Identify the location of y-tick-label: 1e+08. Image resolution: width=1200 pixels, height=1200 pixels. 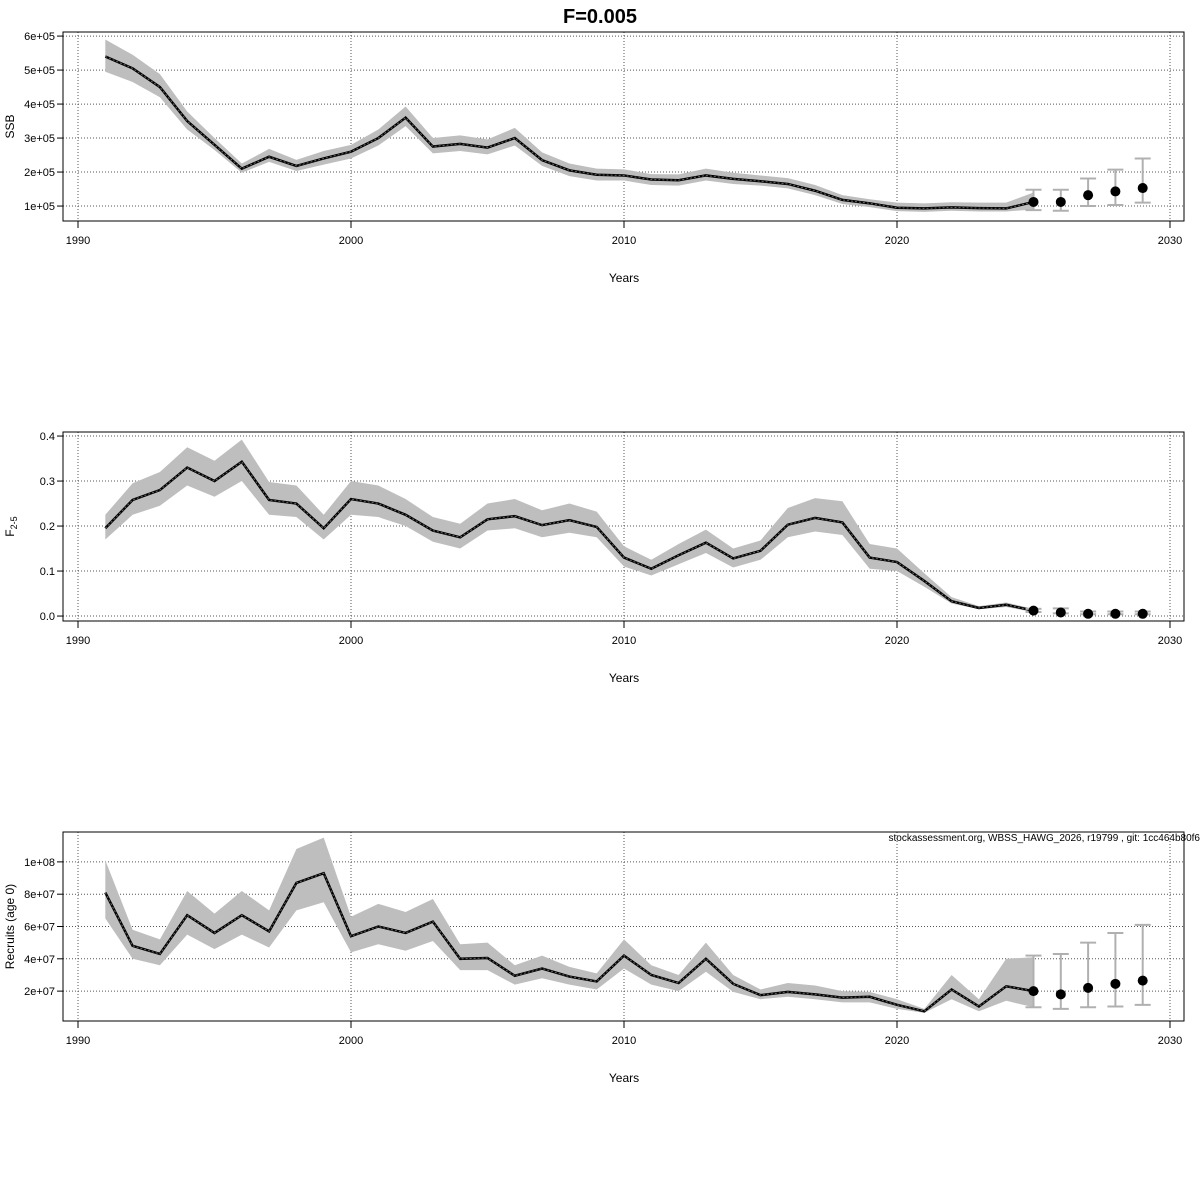
(39, 863).